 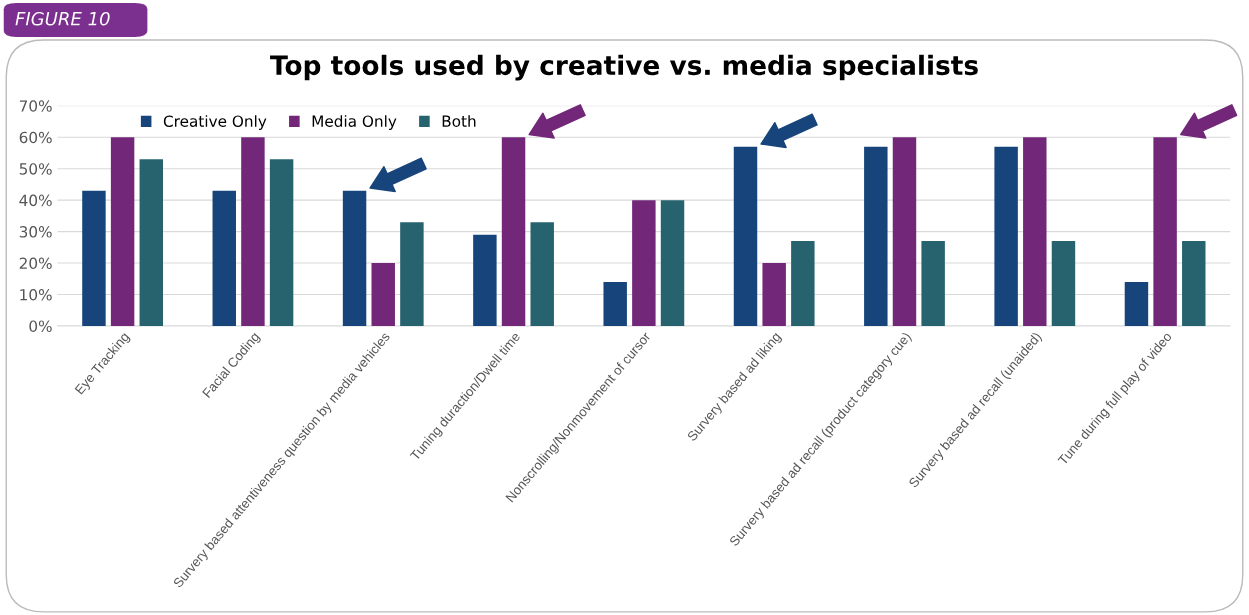 I want to click on y-tick-label: 40%, so click(x=35, y=200).